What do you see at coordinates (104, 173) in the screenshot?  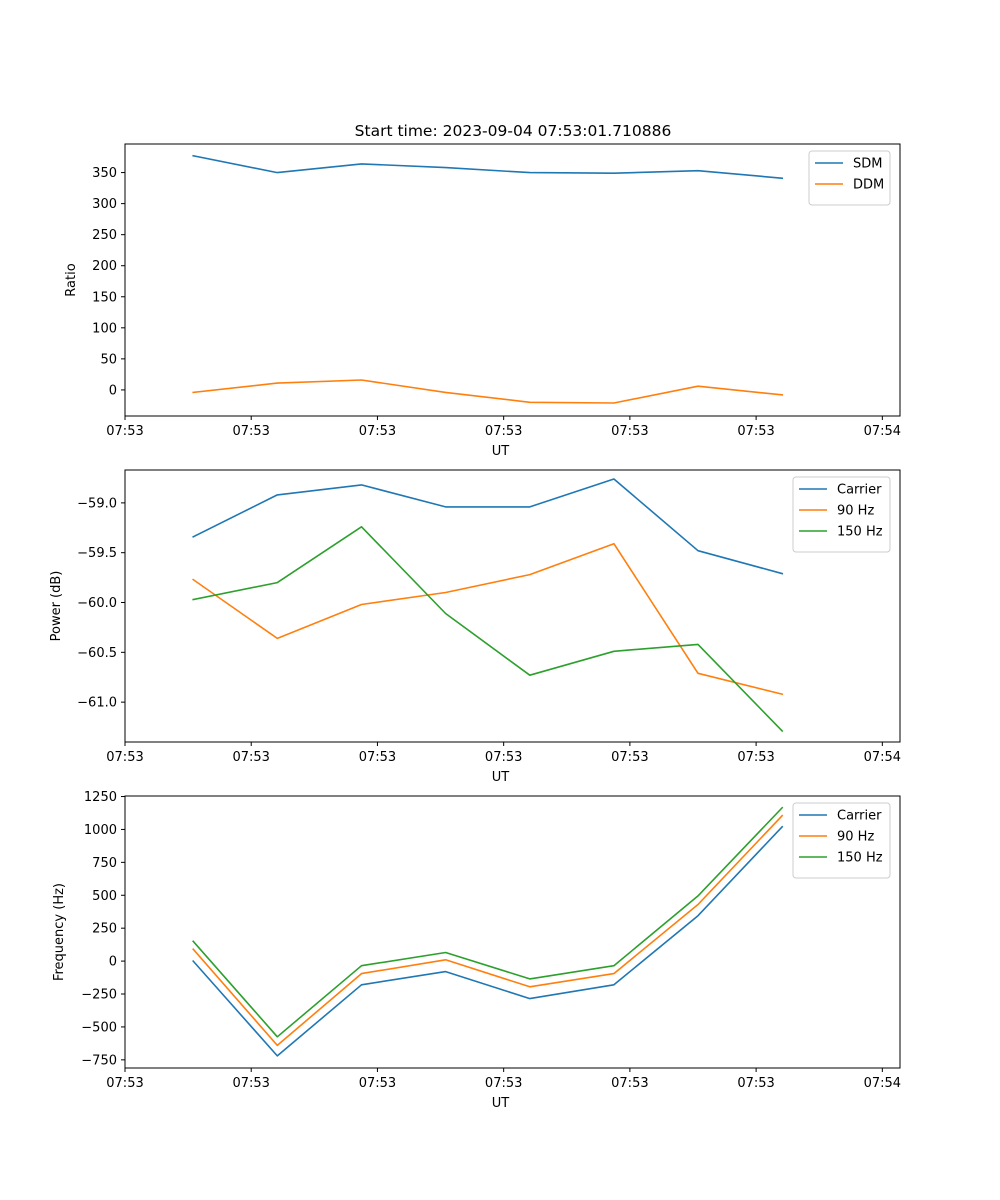 I see `y-tick-label: 350` at bounding box center [104, 173].